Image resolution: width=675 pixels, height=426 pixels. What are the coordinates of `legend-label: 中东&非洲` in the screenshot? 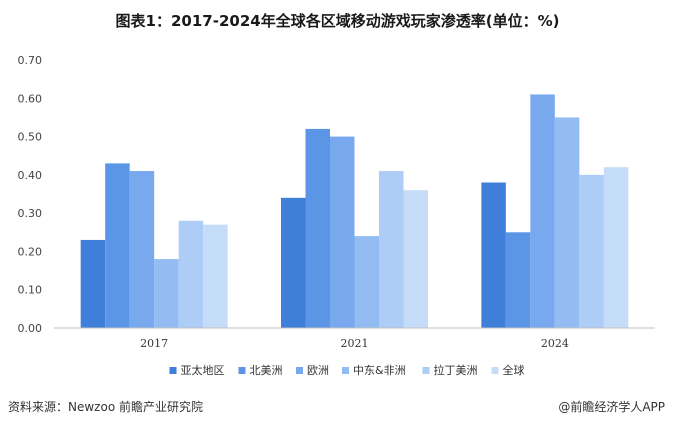 It's located at (379, 370).